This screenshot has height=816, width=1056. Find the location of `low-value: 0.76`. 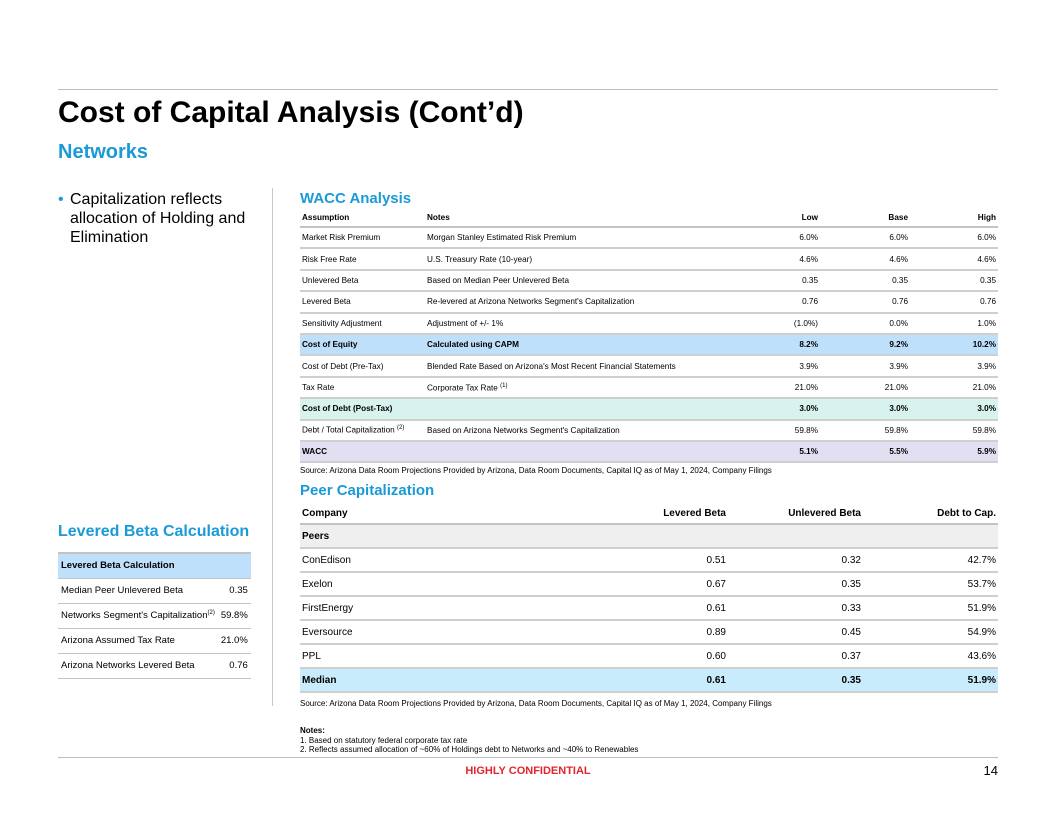

low-value: 0.76 is located at coordinates (775, 302).